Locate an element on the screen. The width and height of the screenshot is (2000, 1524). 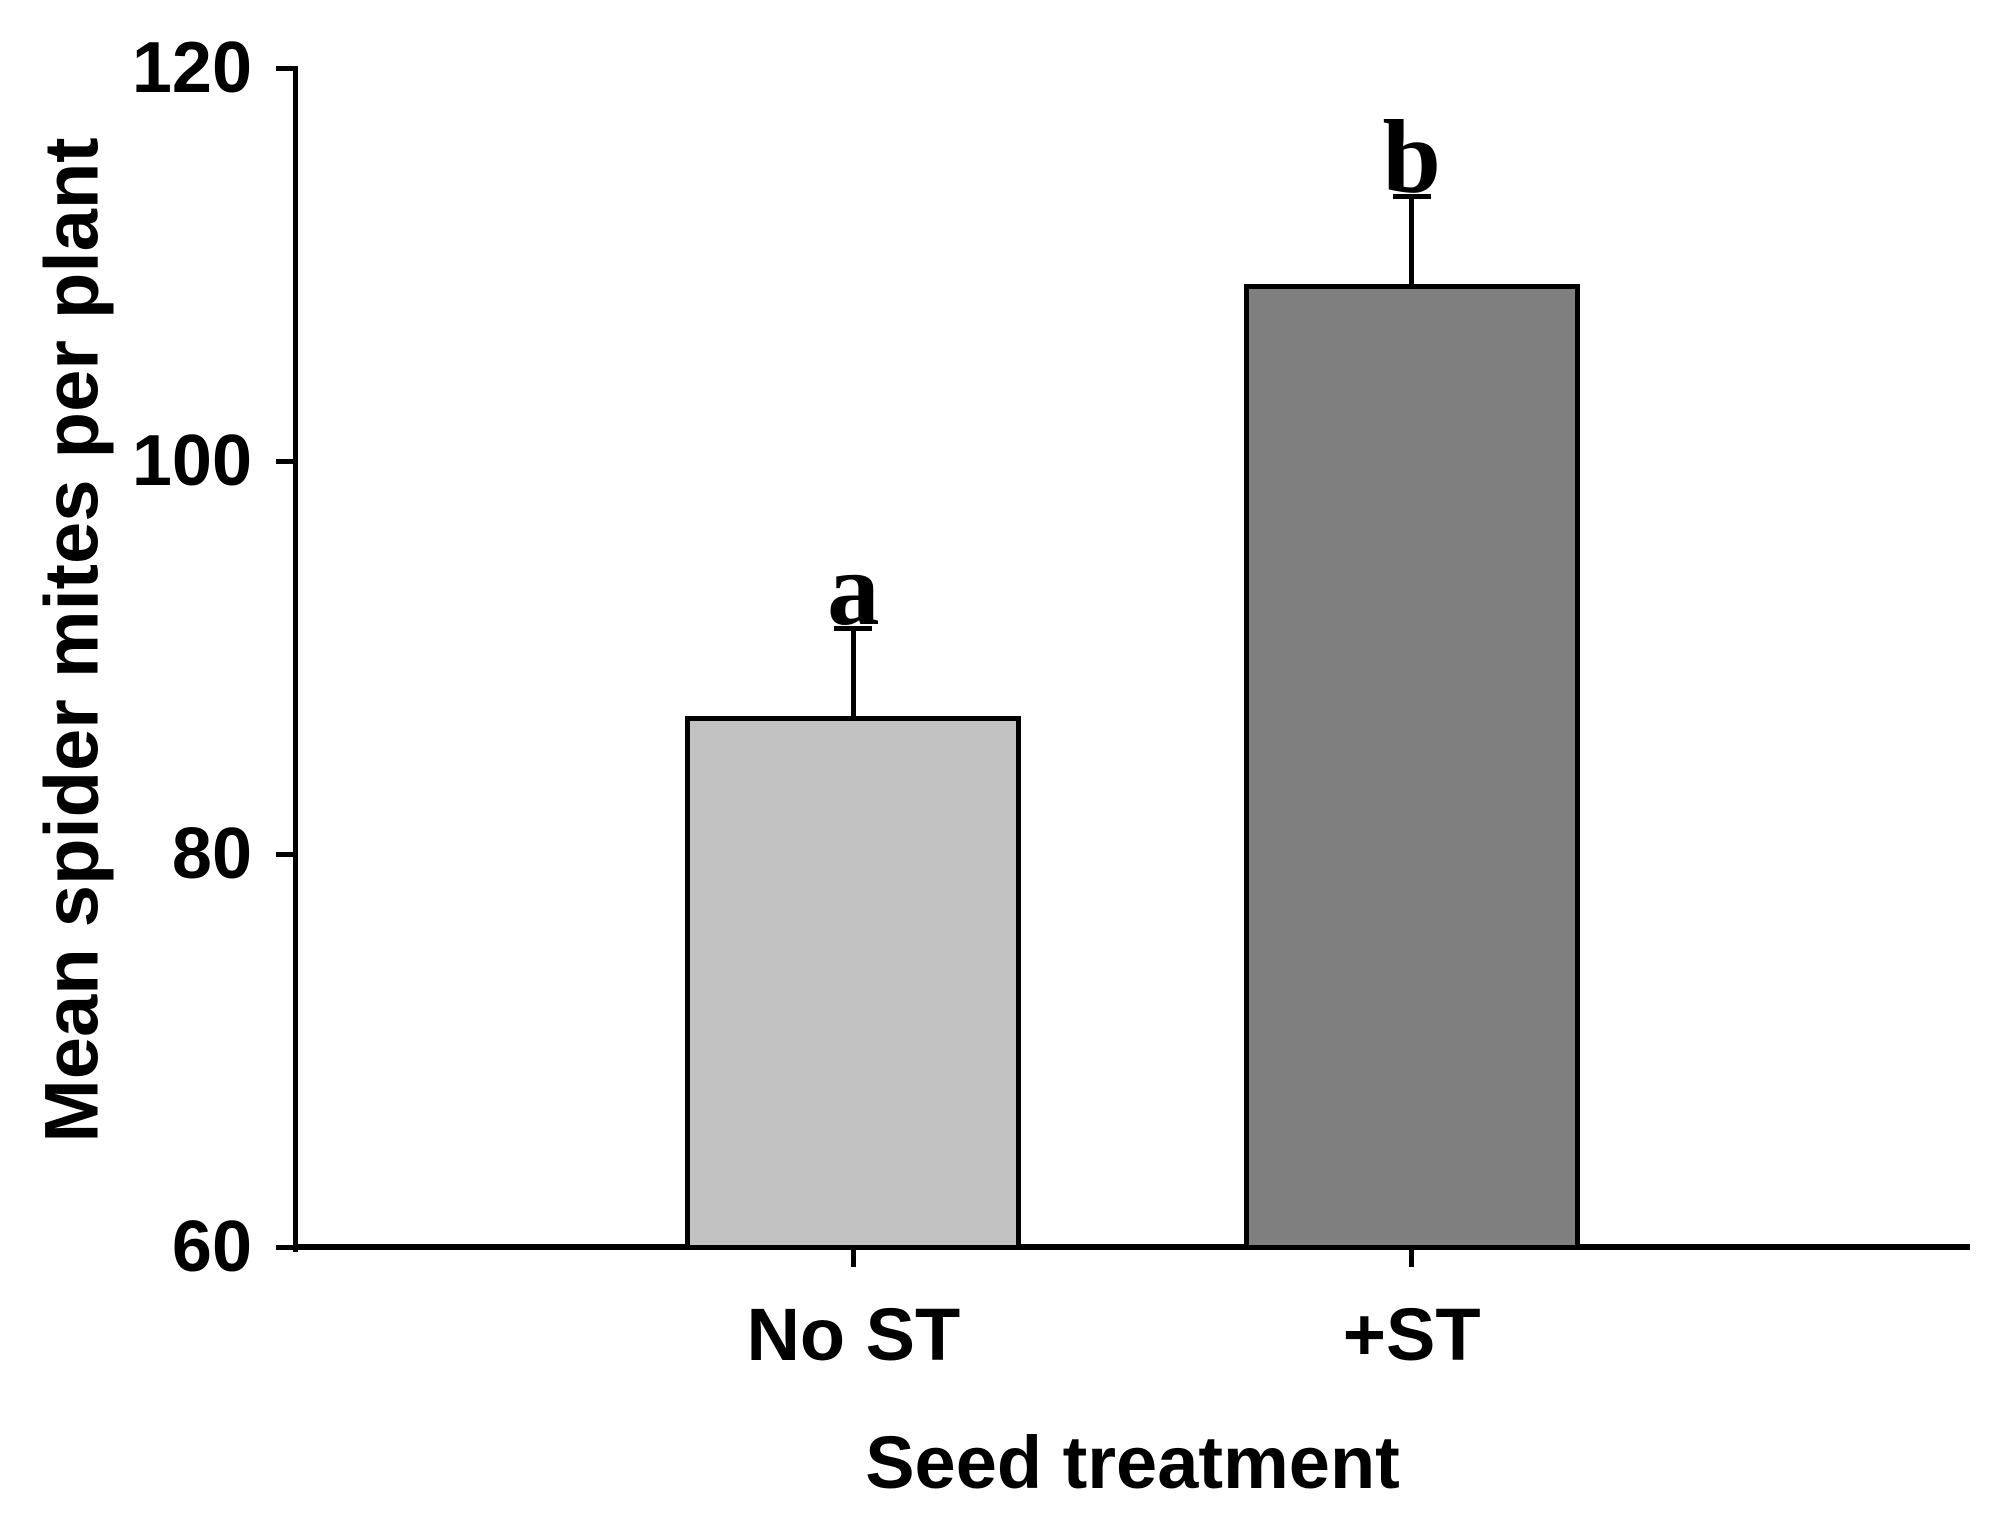
x-tick-label: No ST is located at coordinates (853, 1334).